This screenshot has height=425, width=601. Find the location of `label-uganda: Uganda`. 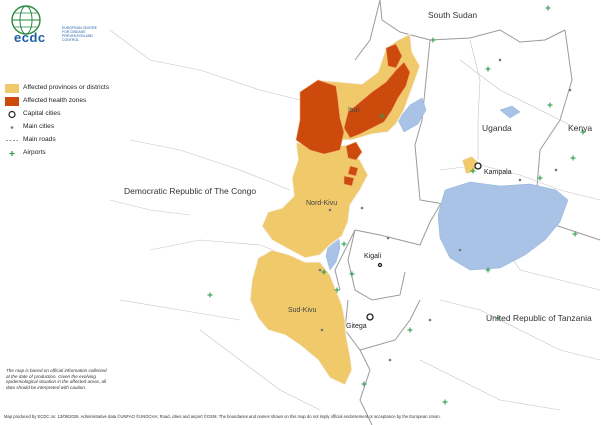

label-uganda: Uganda is located at coordinates (497, 128).